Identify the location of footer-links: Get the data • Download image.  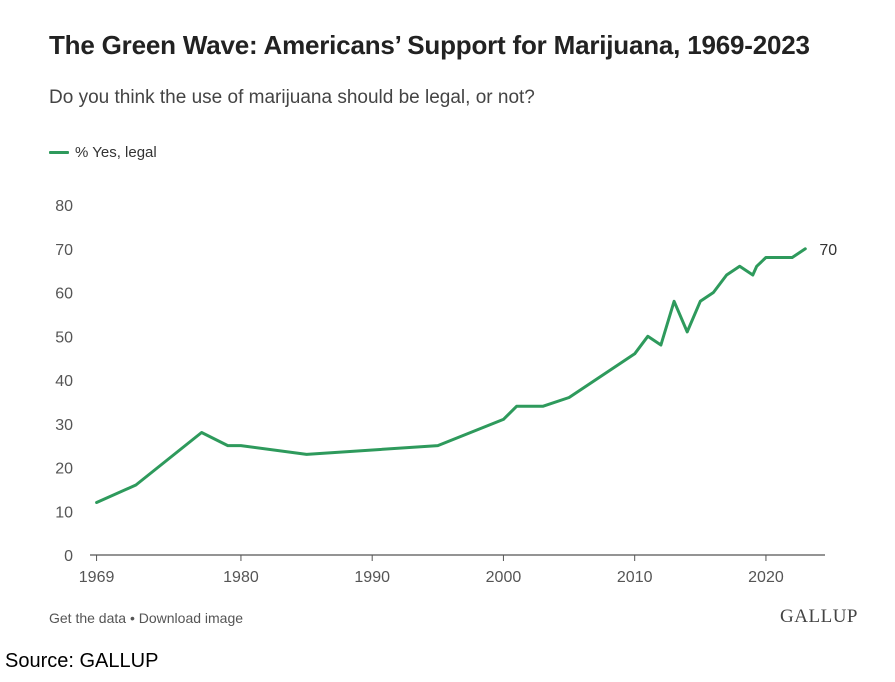
(146, 618).